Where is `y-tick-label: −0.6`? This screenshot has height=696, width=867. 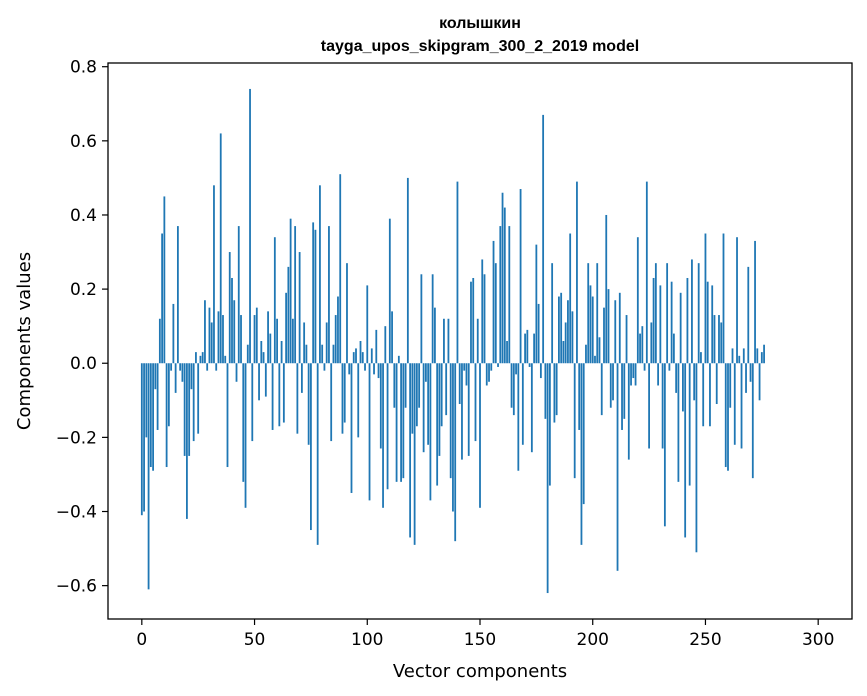 y-tick-label: −0.6 is located at coordinates (76, 587).